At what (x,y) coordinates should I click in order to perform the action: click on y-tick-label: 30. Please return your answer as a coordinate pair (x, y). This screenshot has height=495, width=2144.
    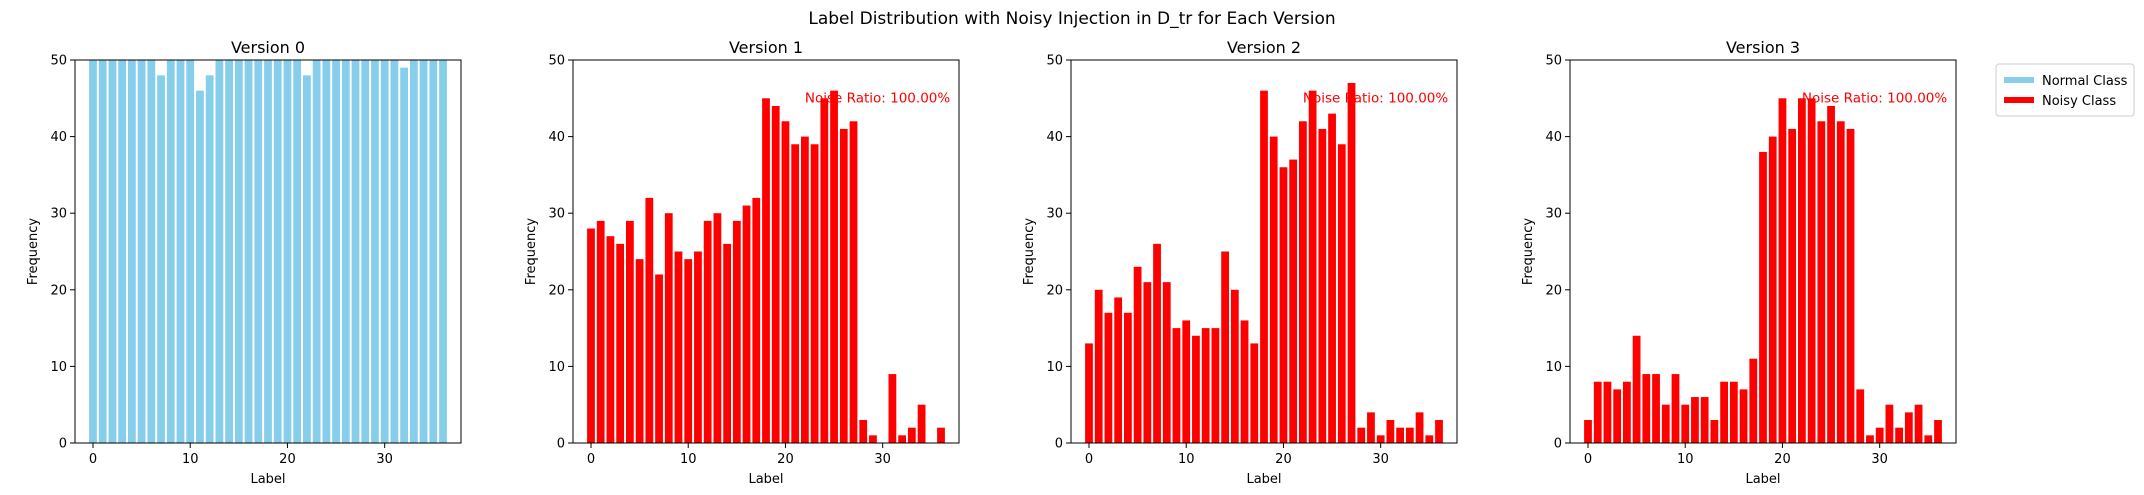
    Looking at the image, I should click on (1054, 214).